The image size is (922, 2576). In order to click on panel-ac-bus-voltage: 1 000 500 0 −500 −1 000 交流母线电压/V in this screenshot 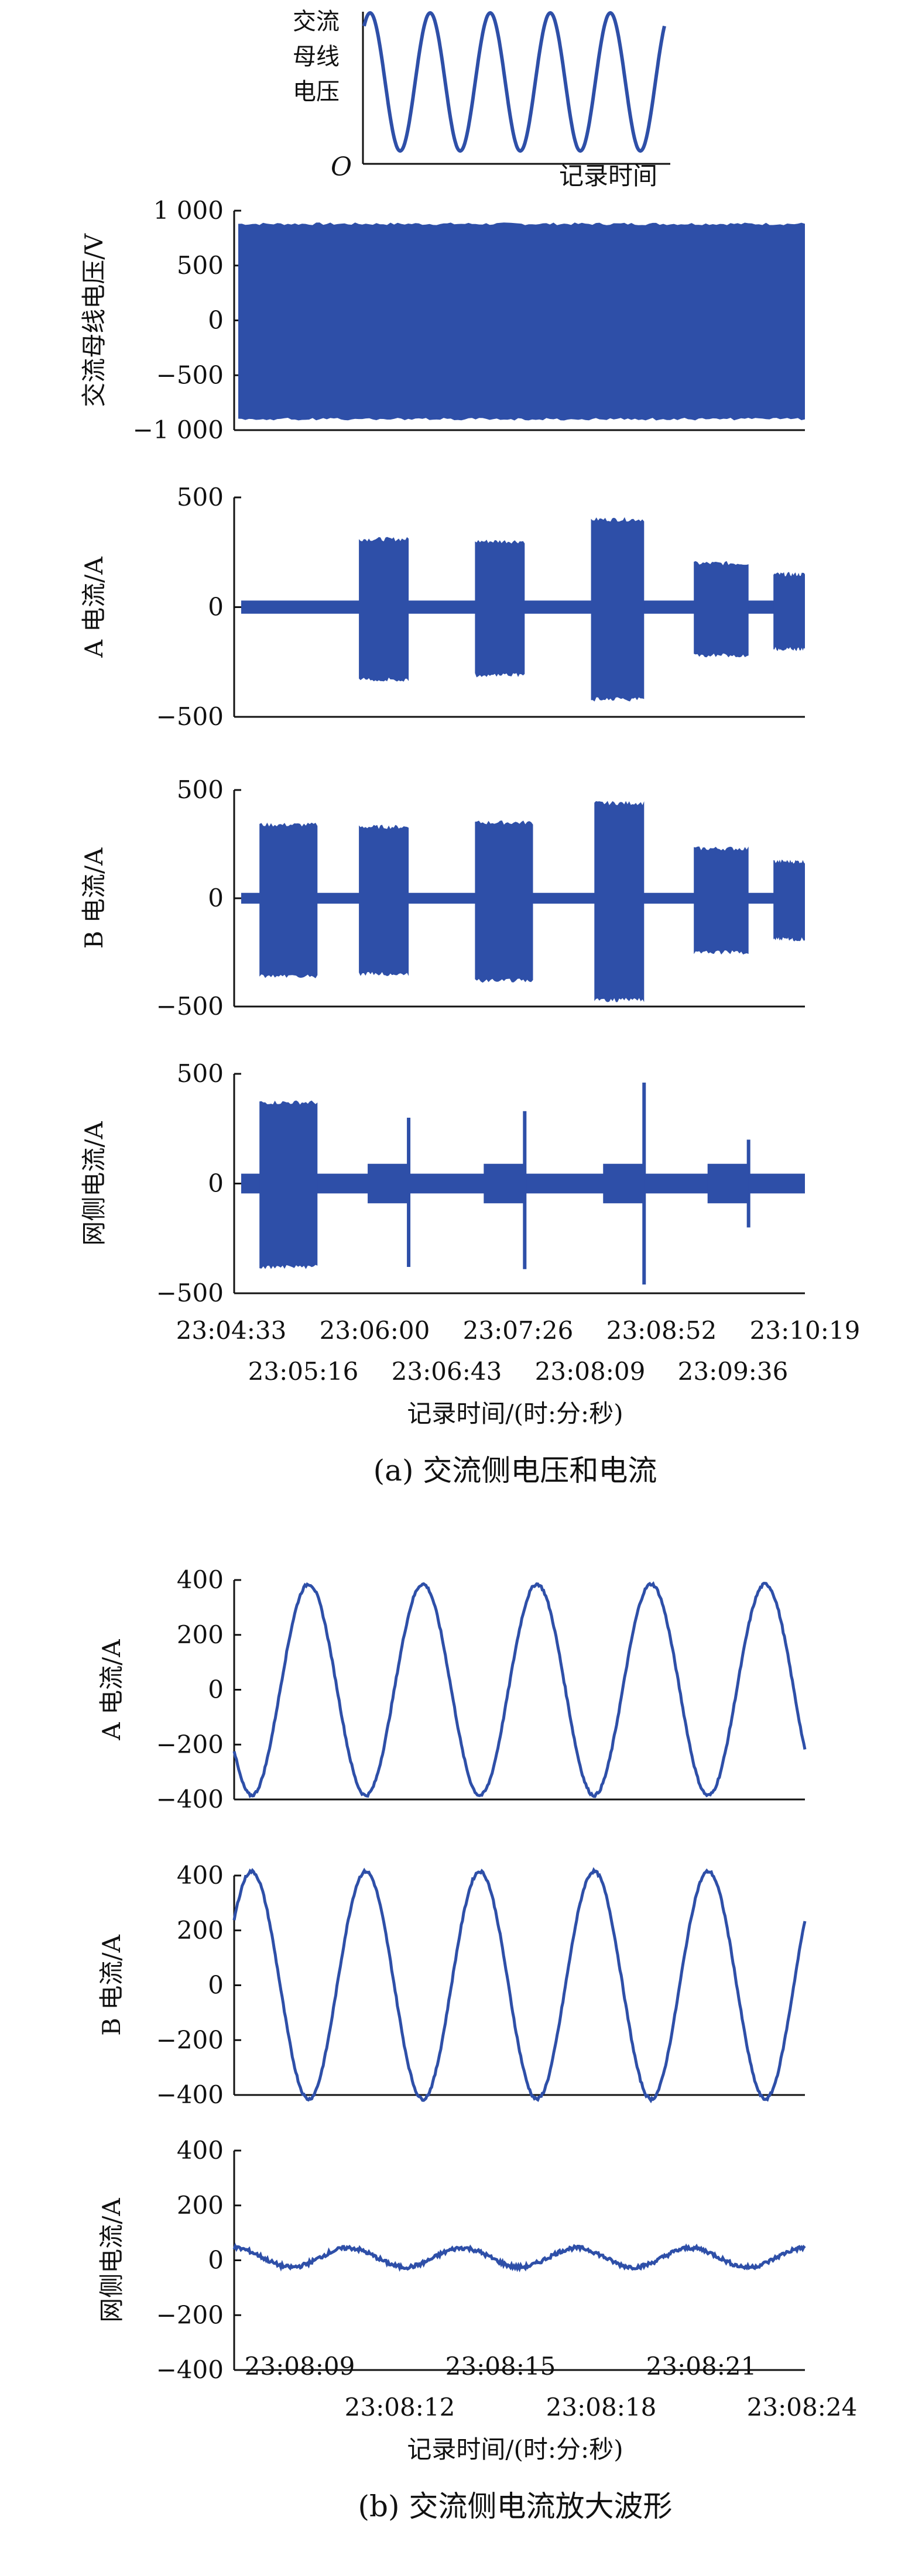, I will do `click(442, 320)`.